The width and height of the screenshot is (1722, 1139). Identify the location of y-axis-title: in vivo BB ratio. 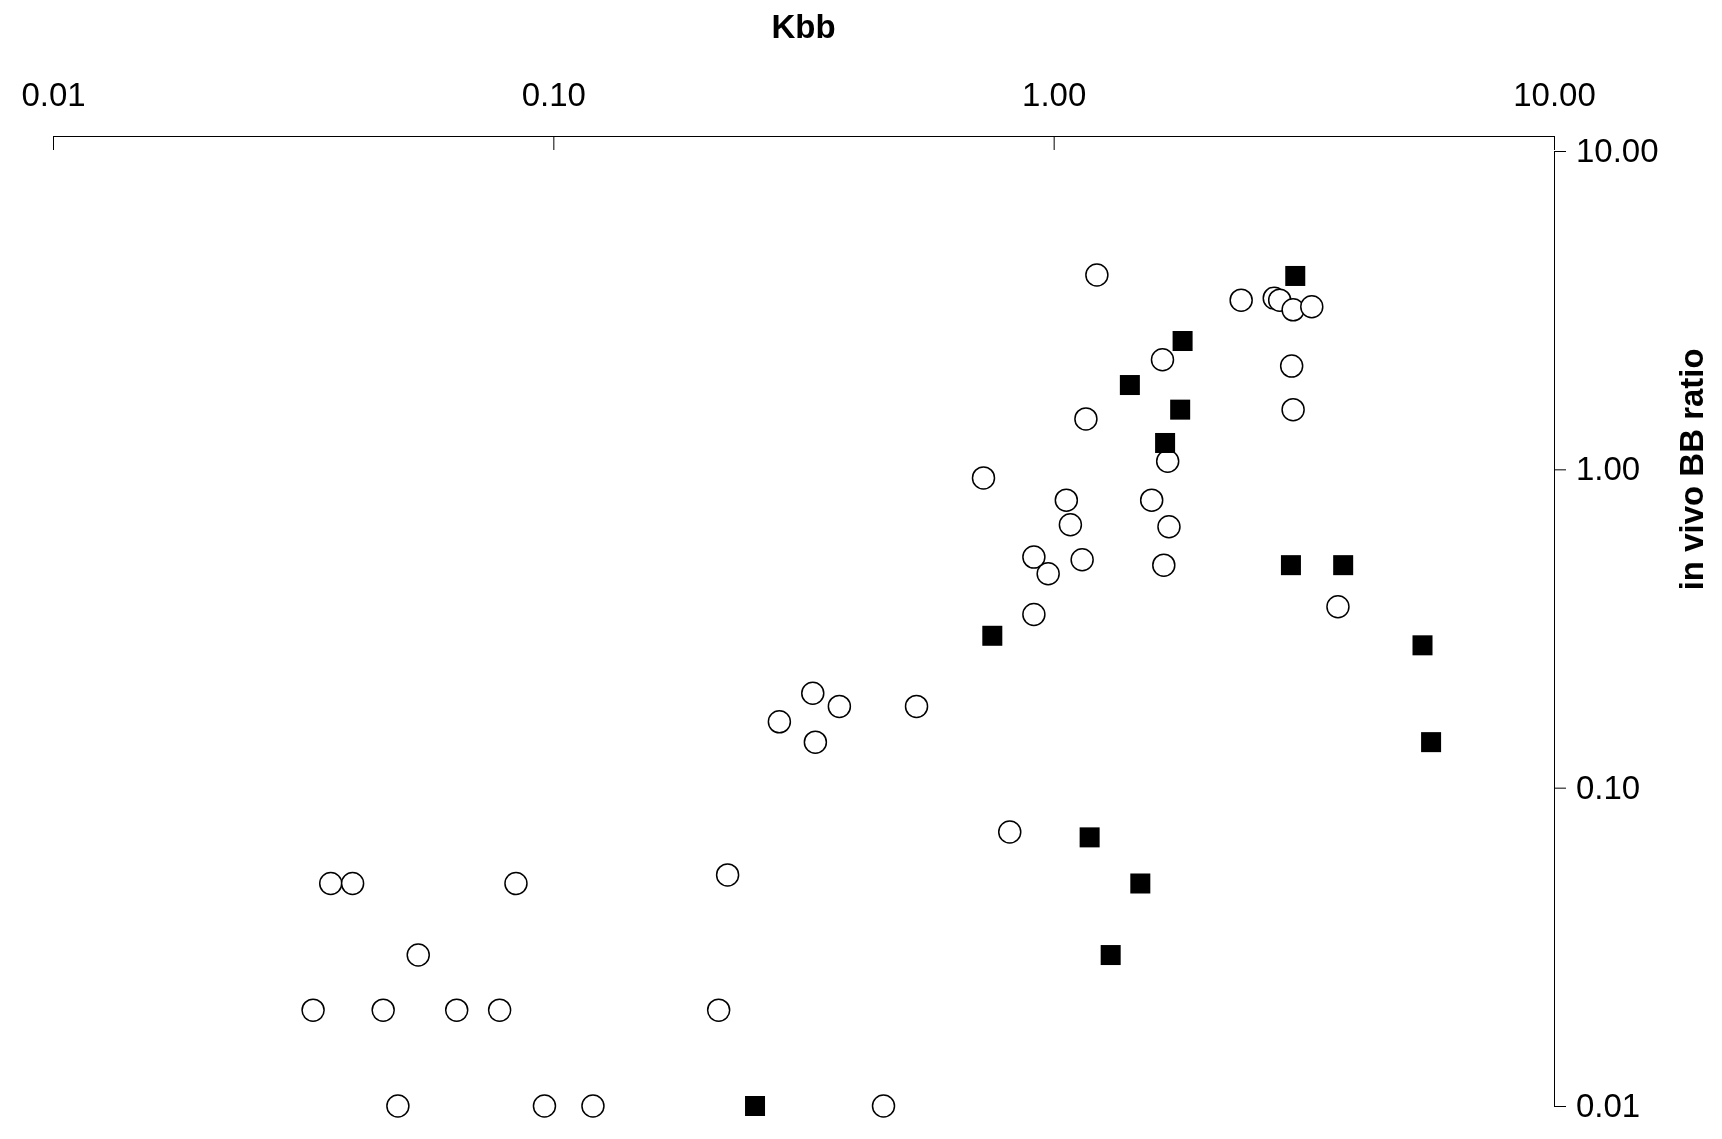
(1691, 469).